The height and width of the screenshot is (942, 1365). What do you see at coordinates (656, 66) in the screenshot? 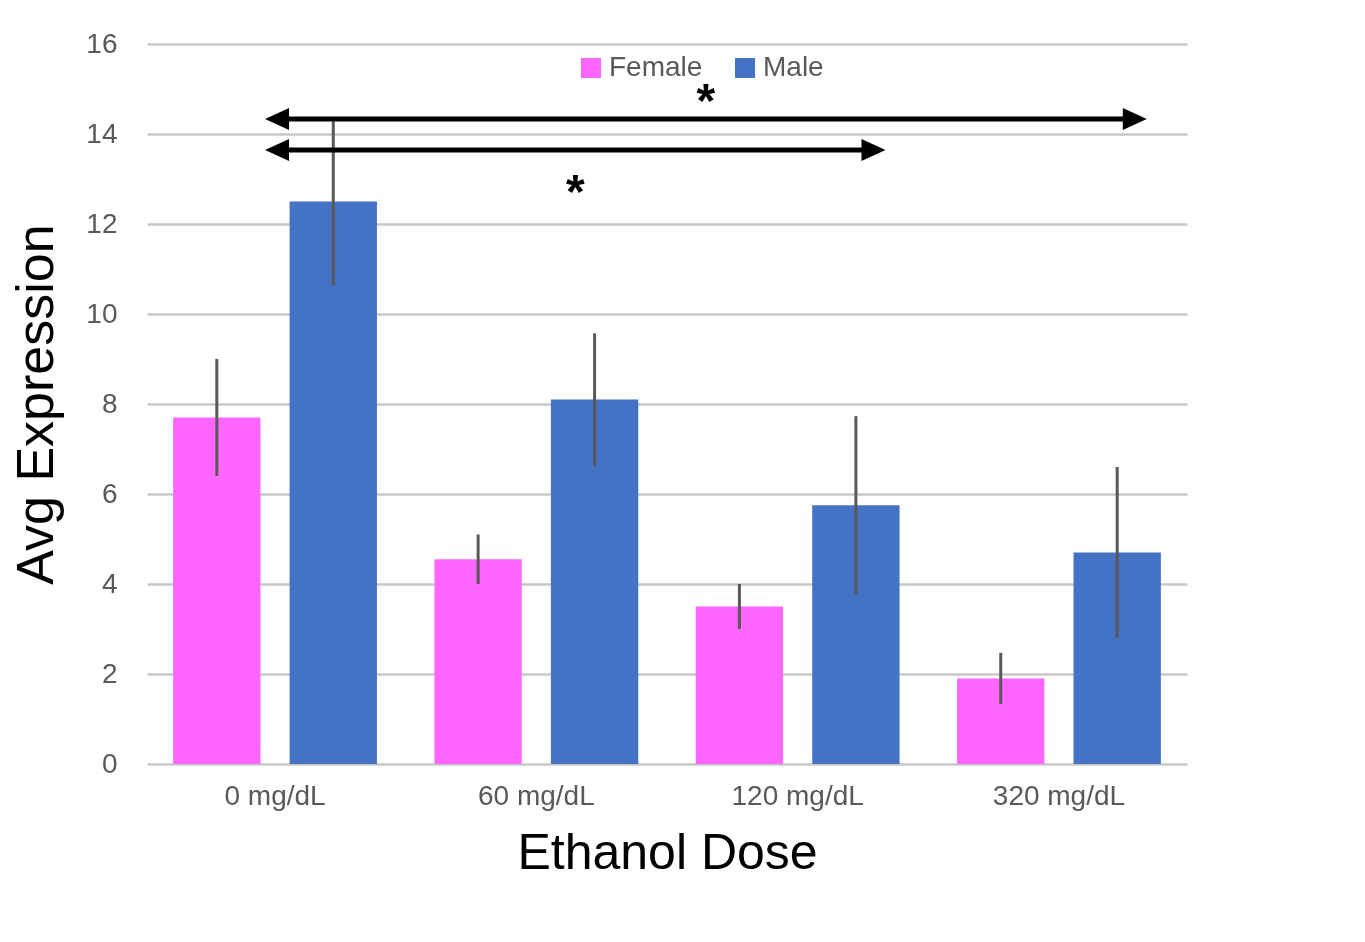
I see `legend-label: Female` at bounding box center [656, 66].